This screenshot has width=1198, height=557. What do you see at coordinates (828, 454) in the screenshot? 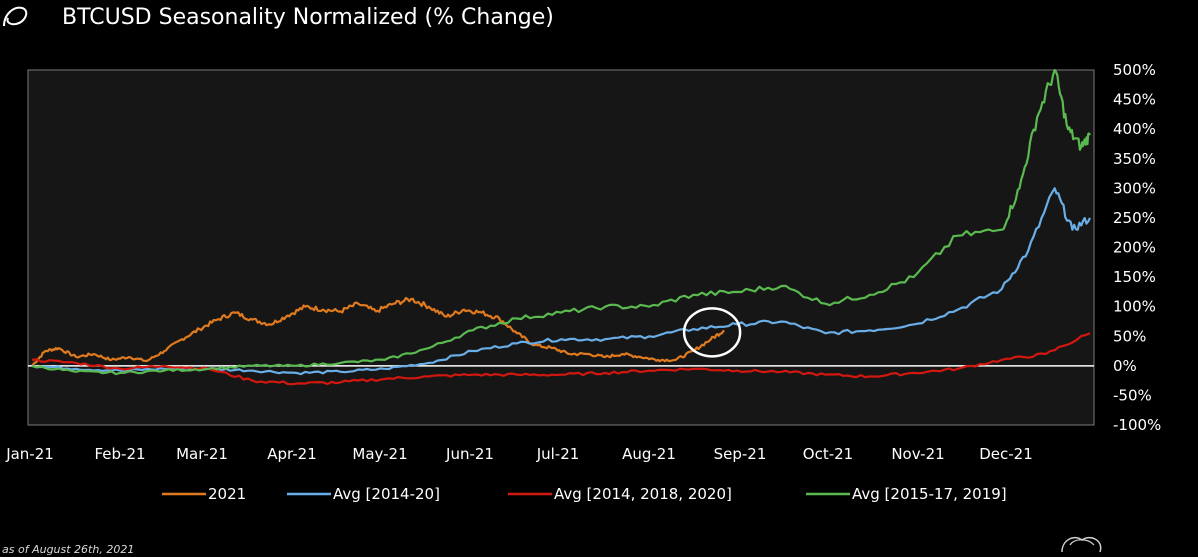
I see `x-tick-label: Oct-21` at bounding box center [828, 454].